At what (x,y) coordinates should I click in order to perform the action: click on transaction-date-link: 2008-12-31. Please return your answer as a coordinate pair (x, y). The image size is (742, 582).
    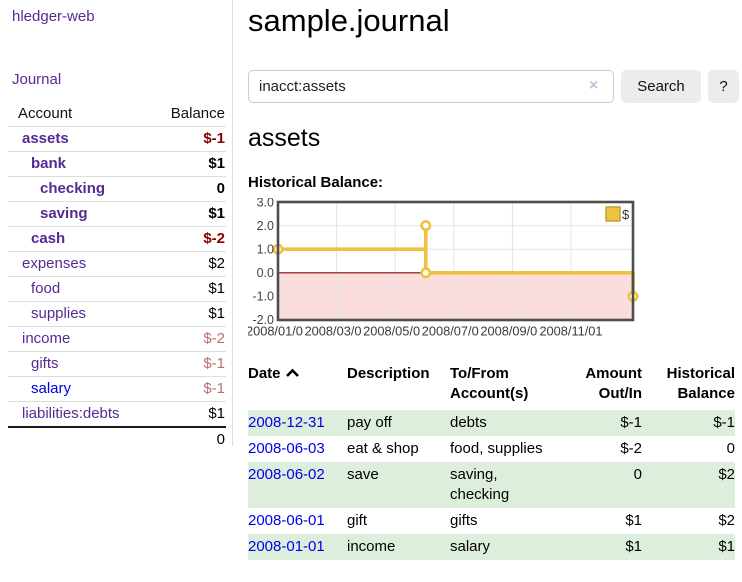
    Looking at the image, I should click on (286, 422).